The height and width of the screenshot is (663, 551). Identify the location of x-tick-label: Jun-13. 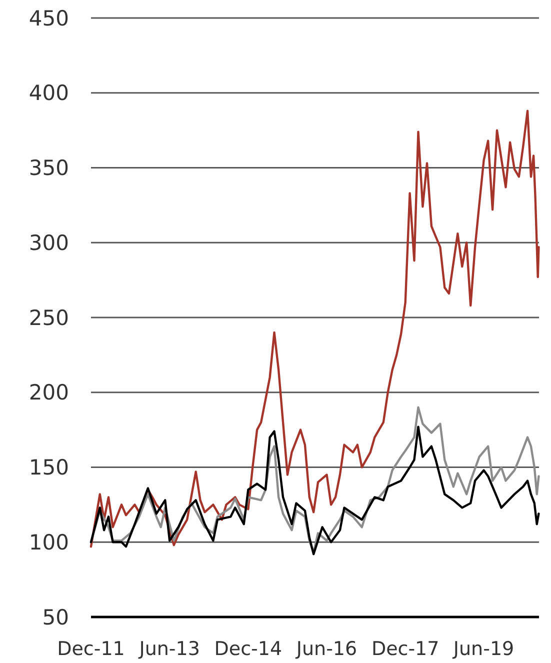
(169, 649).